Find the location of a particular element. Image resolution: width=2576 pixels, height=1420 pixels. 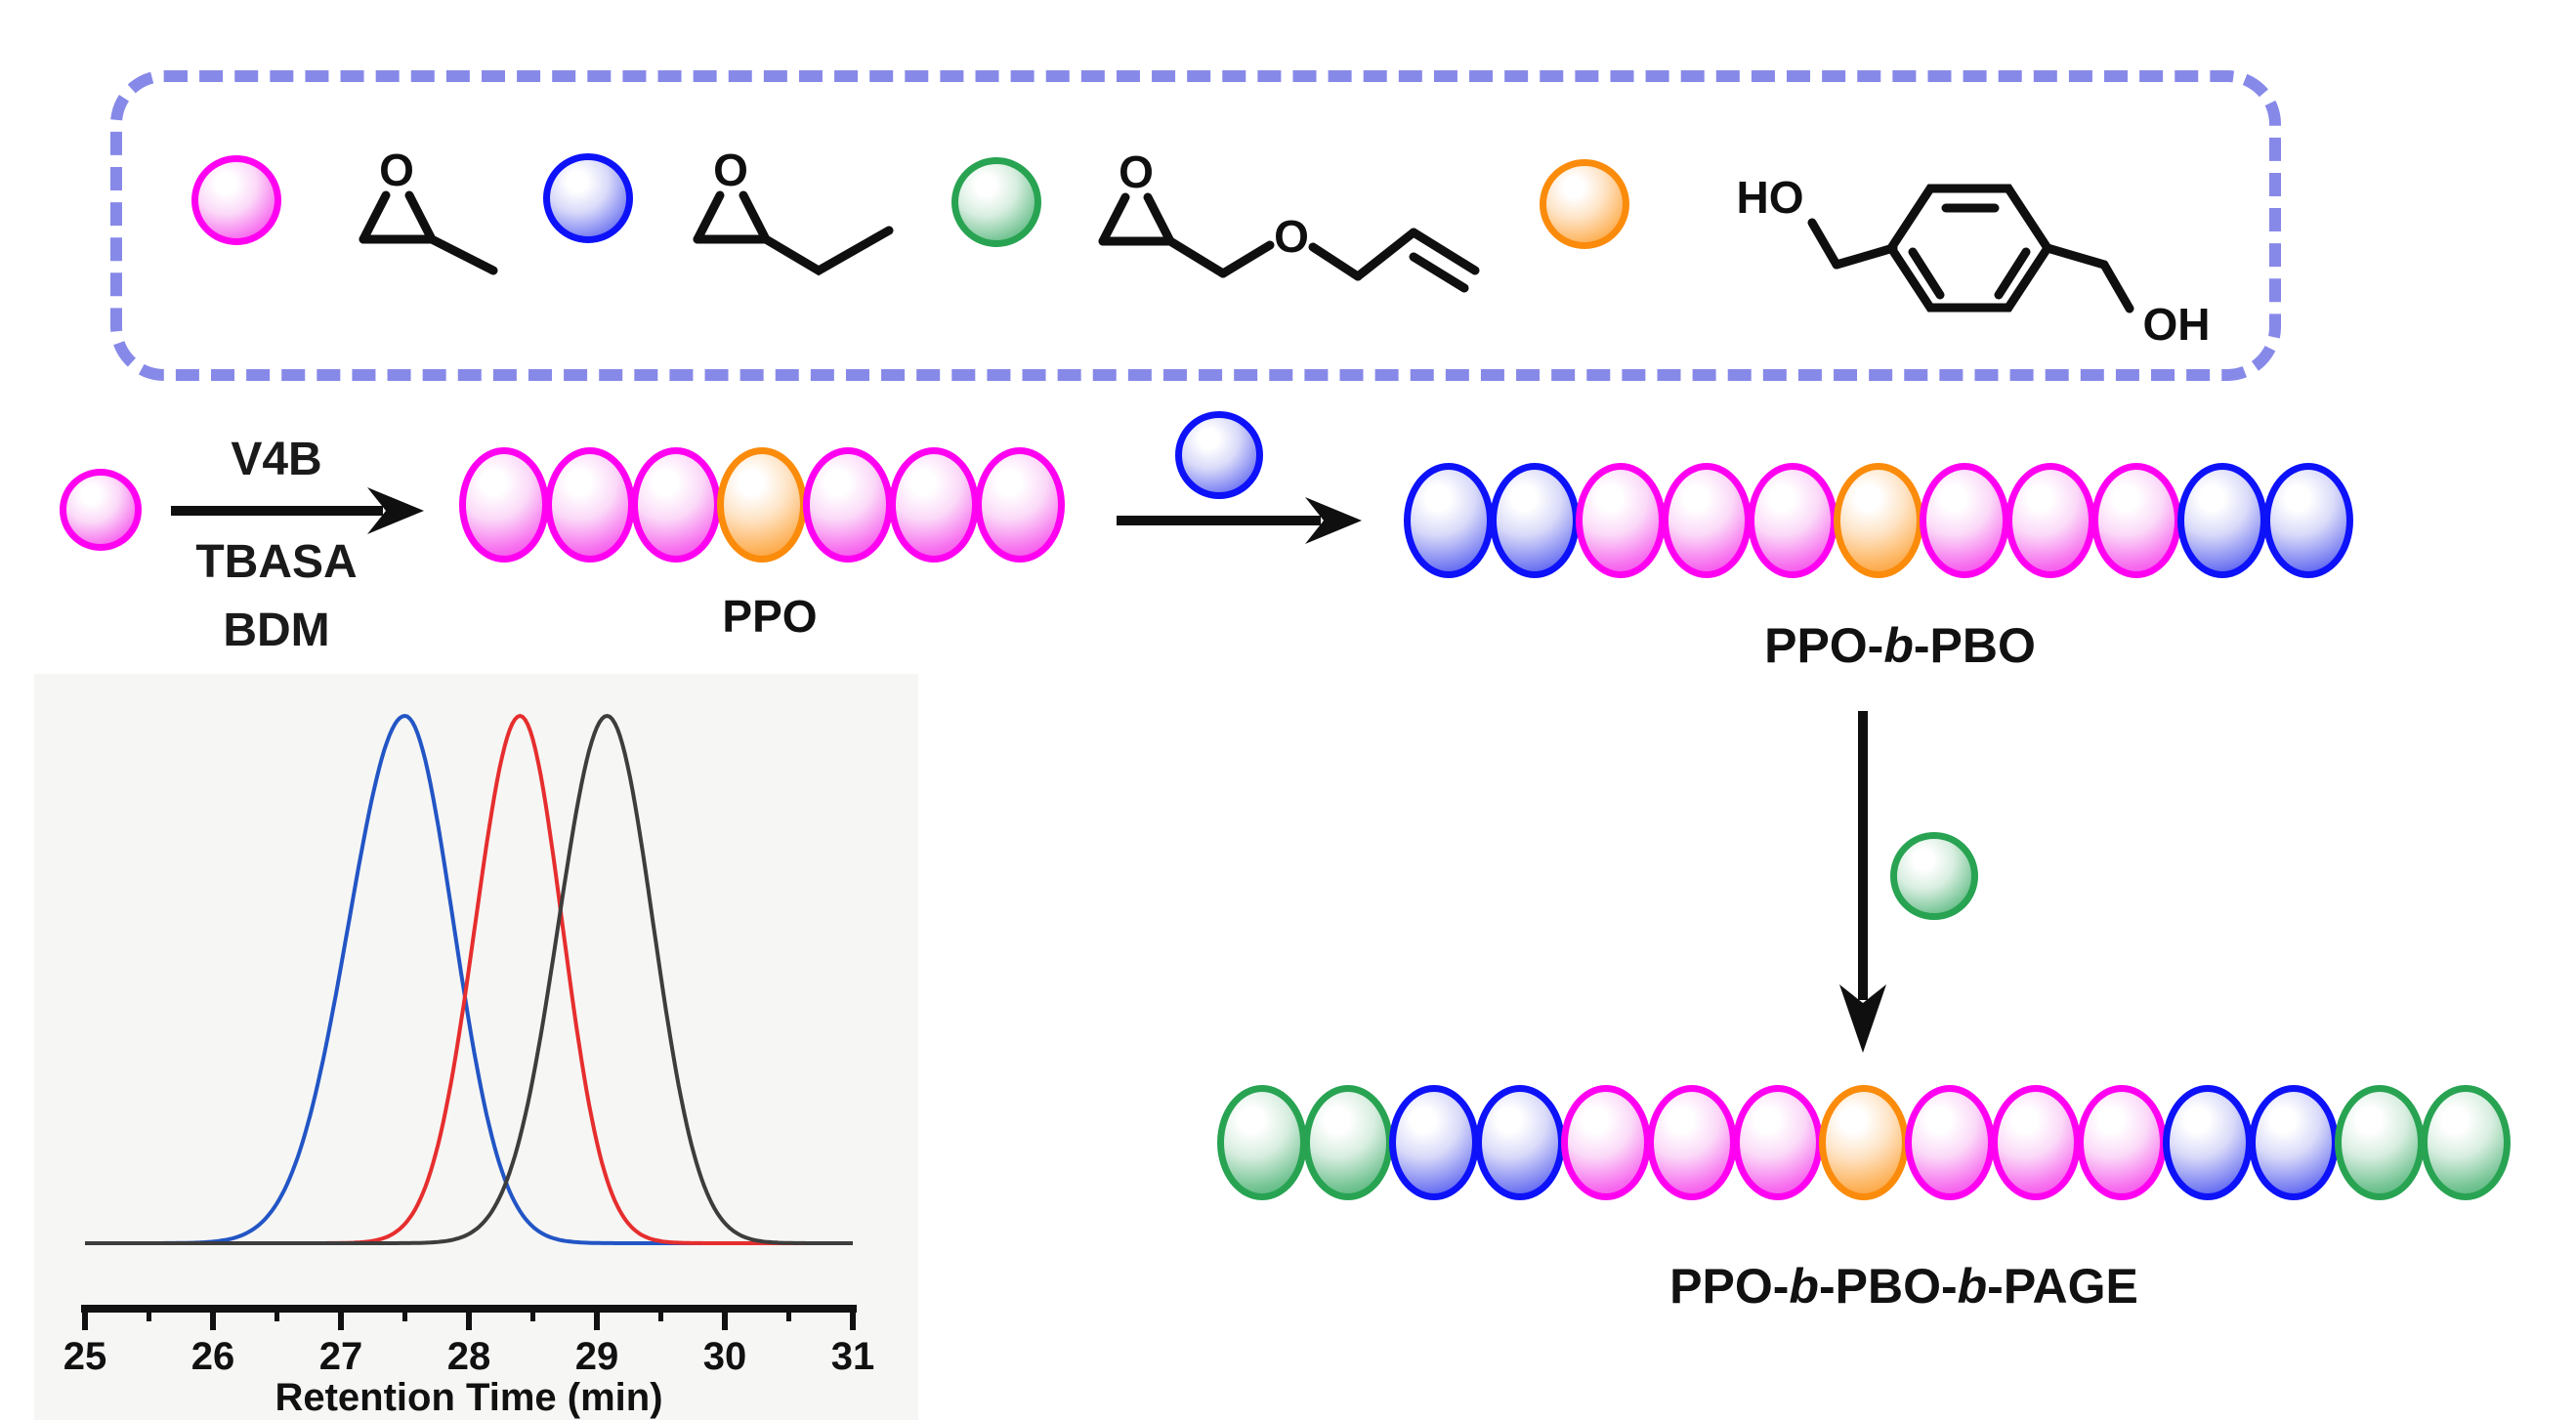

x-axis-title: Retention Time (min) is located at coordinates (468, 1397).